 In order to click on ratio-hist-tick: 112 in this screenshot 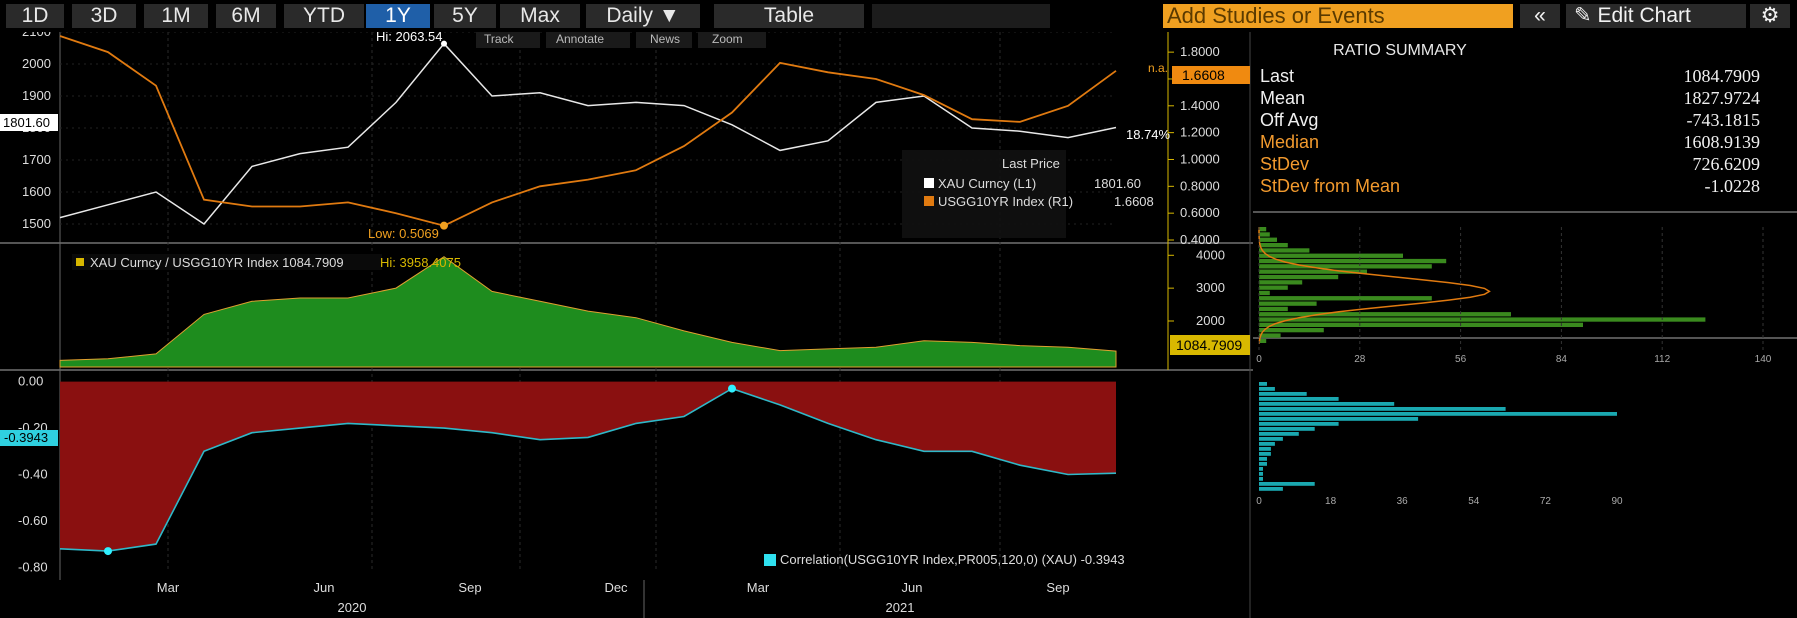, I will do `click(1662, 359)`.